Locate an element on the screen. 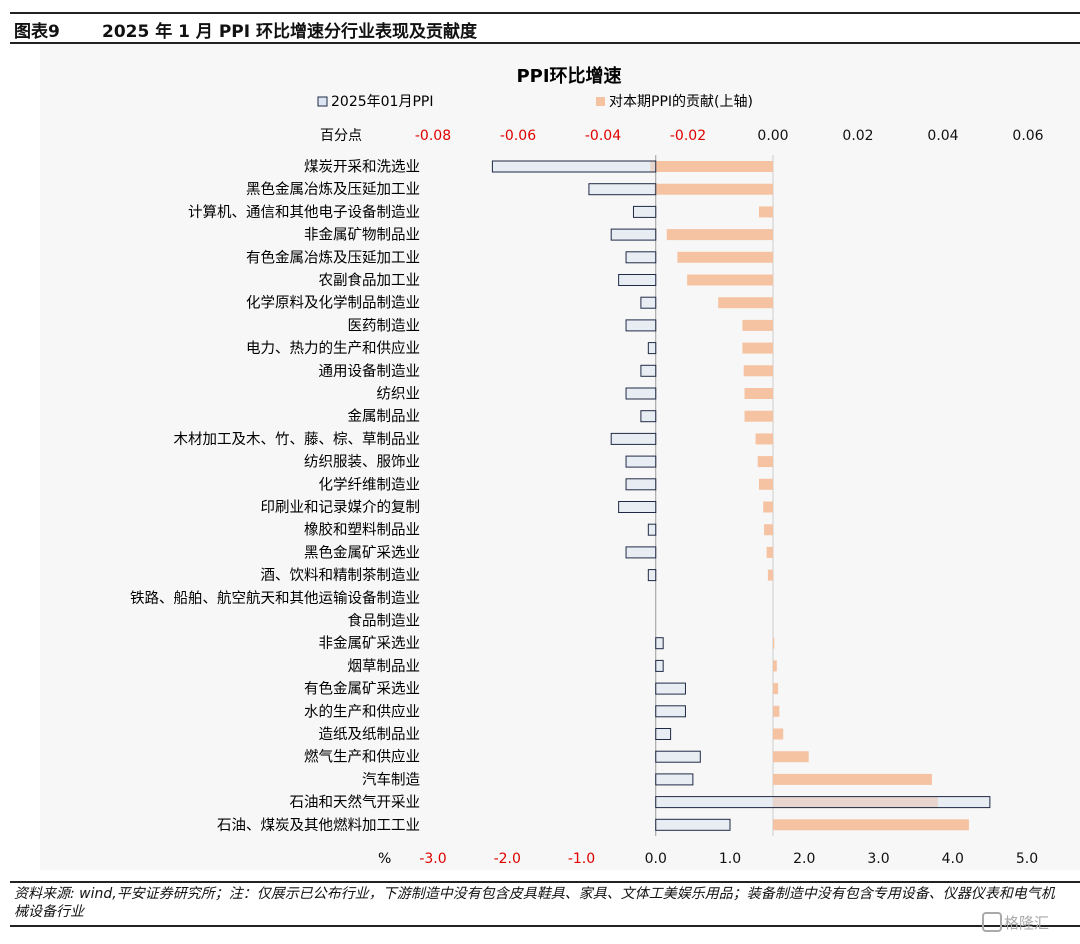 The image size is (1080, 944). category-label: 化学原料及化学制品制造业 is located at coordinates (333, 303).